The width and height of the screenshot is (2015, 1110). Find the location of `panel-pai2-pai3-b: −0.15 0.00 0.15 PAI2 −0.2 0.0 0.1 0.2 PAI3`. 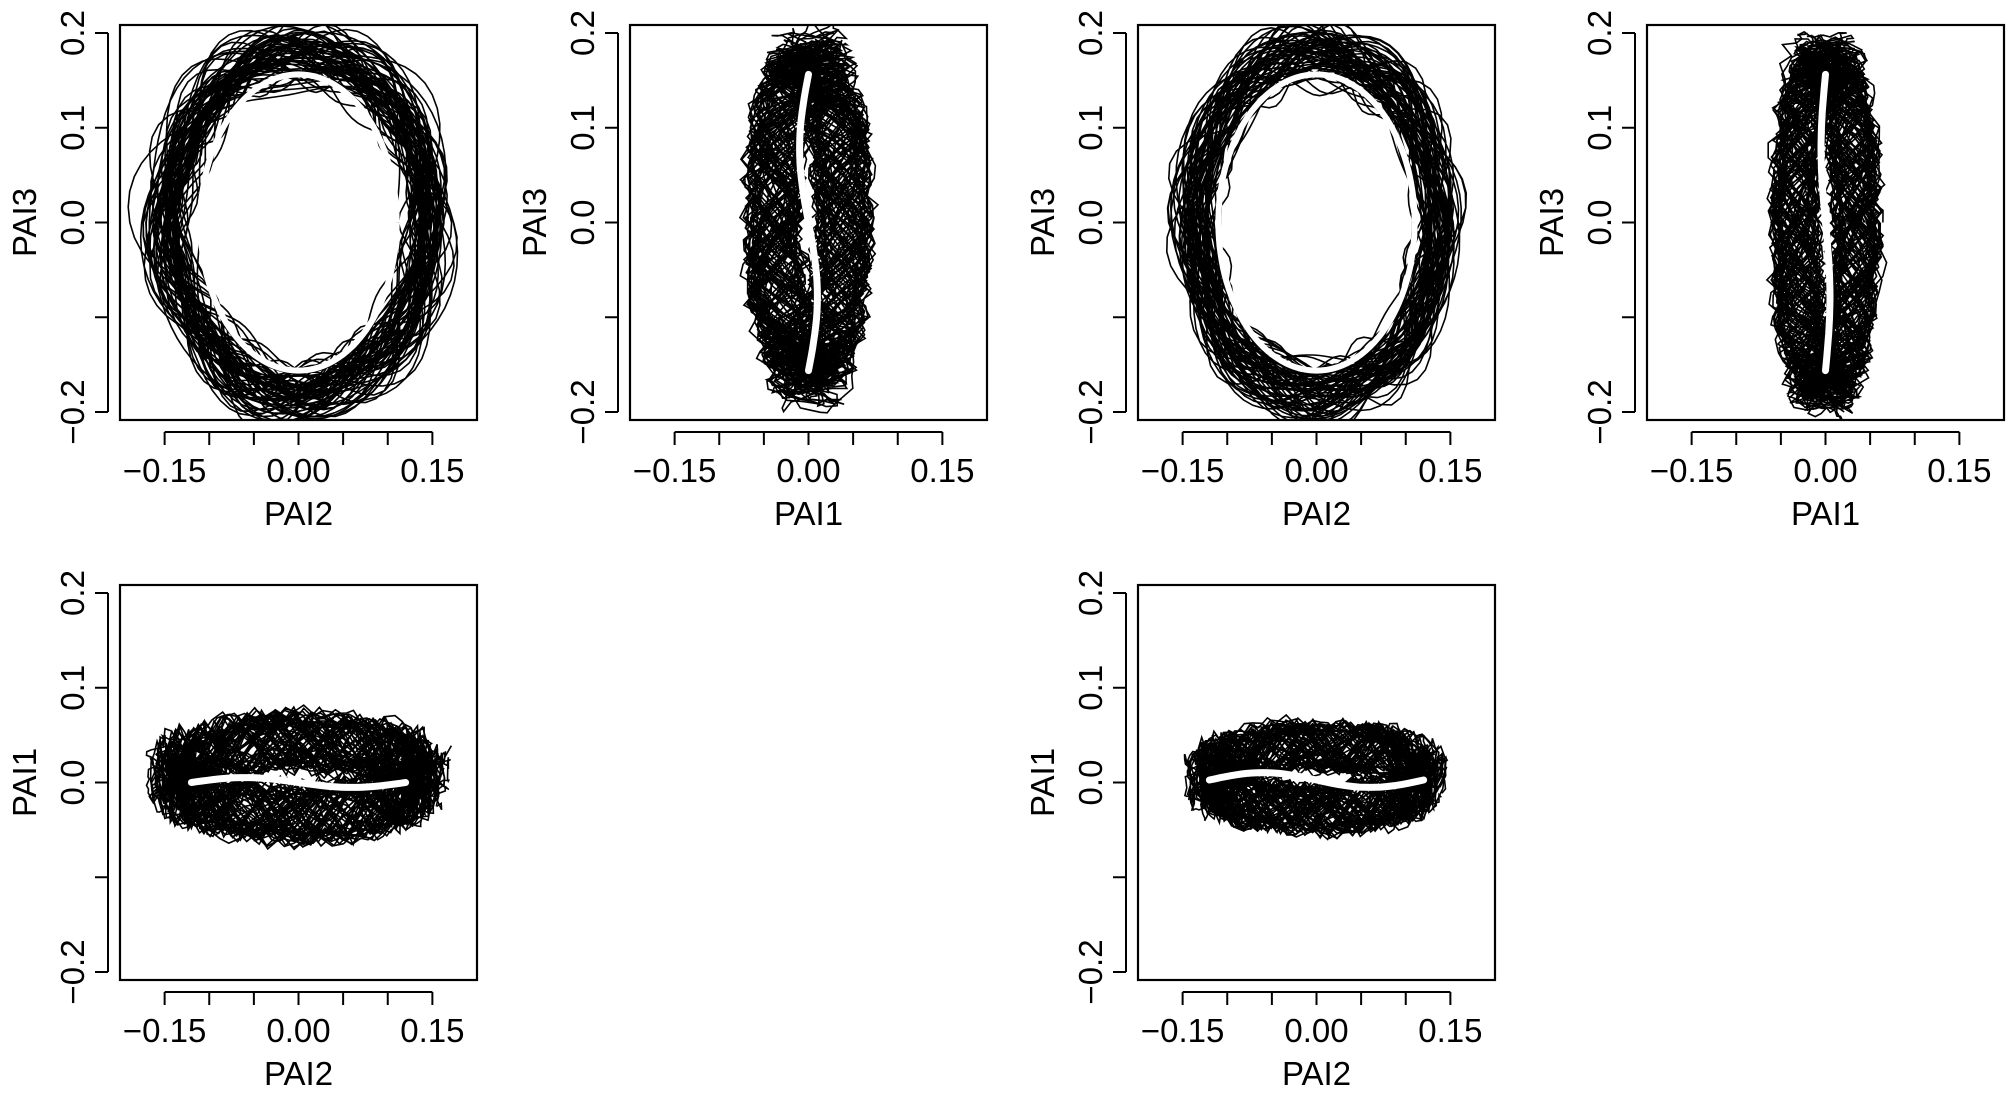

panel-pai2-pai3-b: −0.15 0.00 0.15 PAI2 −0.2 0.0 0.1 0.2 PAI3 is located at coordinates (1258, 275).